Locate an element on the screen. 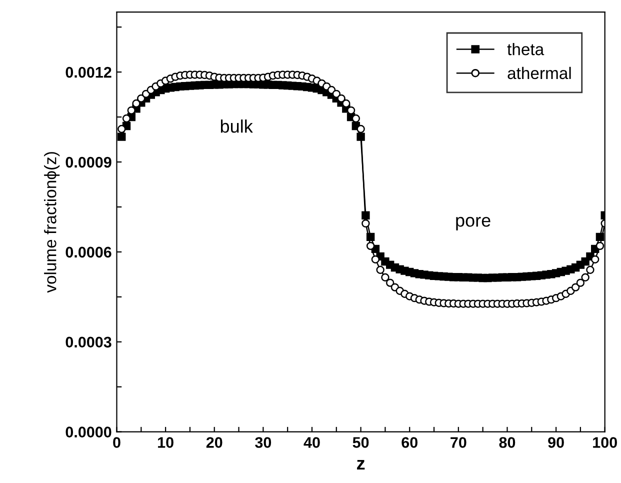 The width and height of the screenshot is (621, 483). x-tick-label: 40 is located at coordinates (312, 442).